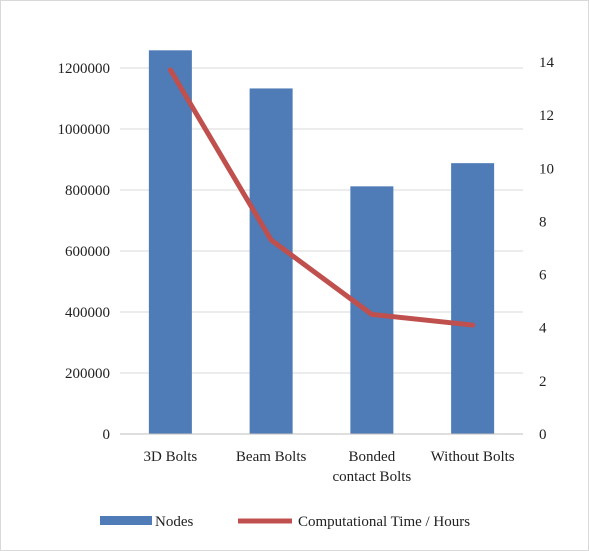 The image size is (589, 551). I want to click on left-tick-label: 200000, so click(87, 374).